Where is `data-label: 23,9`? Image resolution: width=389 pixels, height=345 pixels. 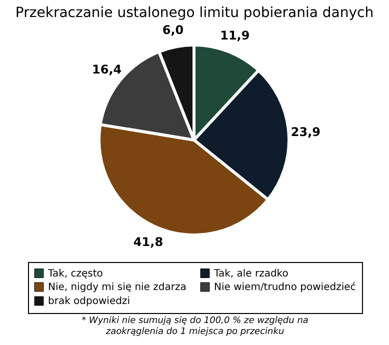
data-label: 23,9 is located at coordinates (305, 131).